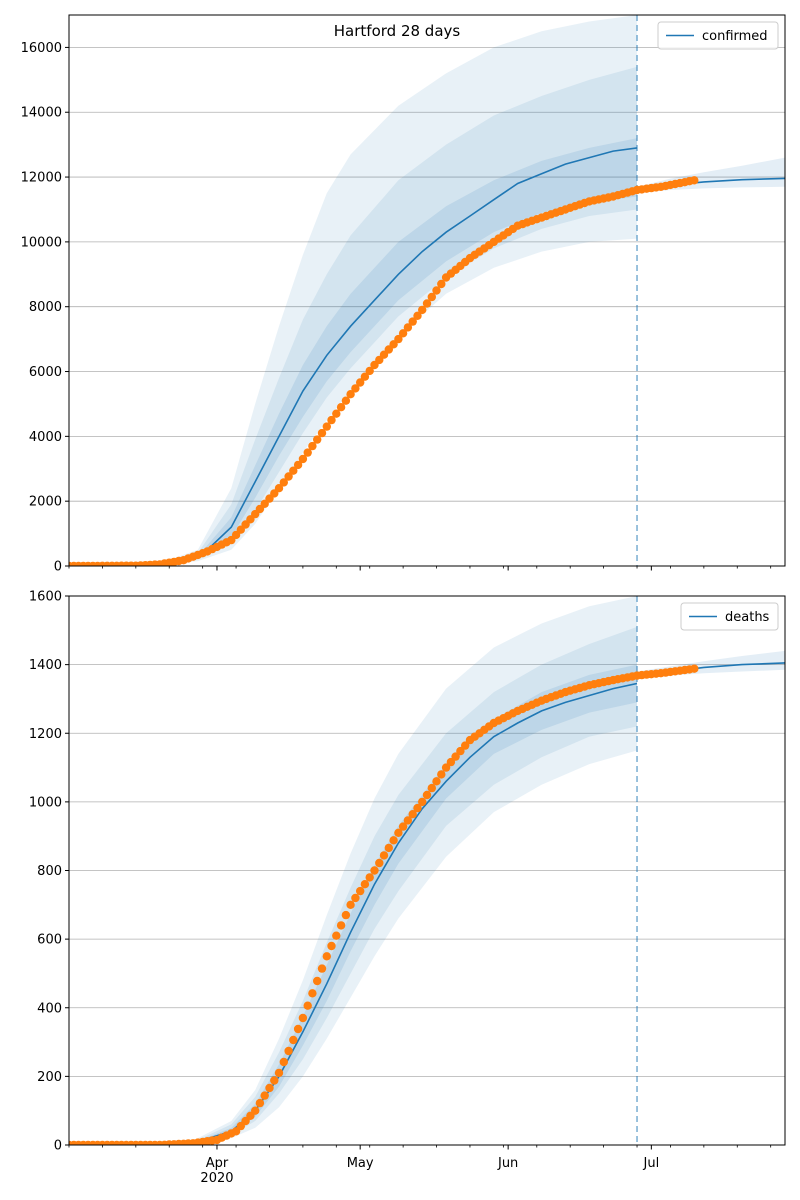  Describe the element at coordinates (507, 1163) in the screenshot. I see `xtick-label-jun: Jun` at that location.